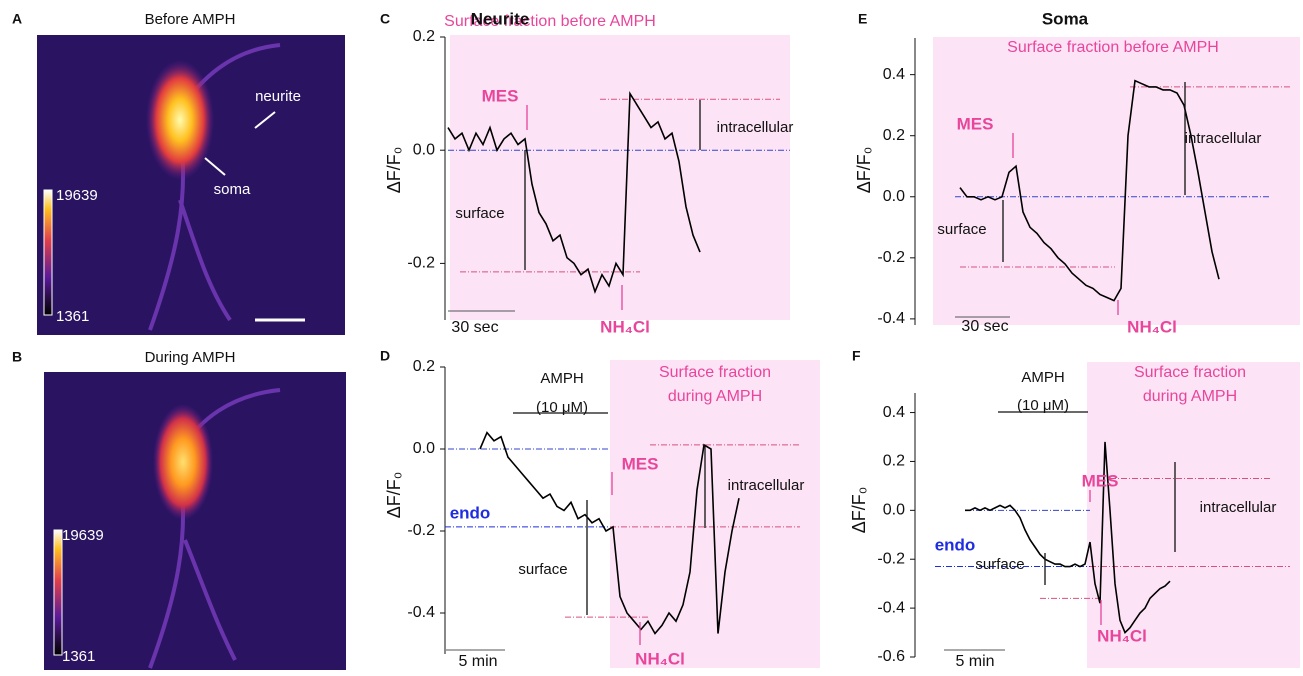 The image size is (1303, 676). What do you see at coordinates (891, 656) in the screenshot?
I see `y-tick-label: -0.6` at bounding box center [891, 656].